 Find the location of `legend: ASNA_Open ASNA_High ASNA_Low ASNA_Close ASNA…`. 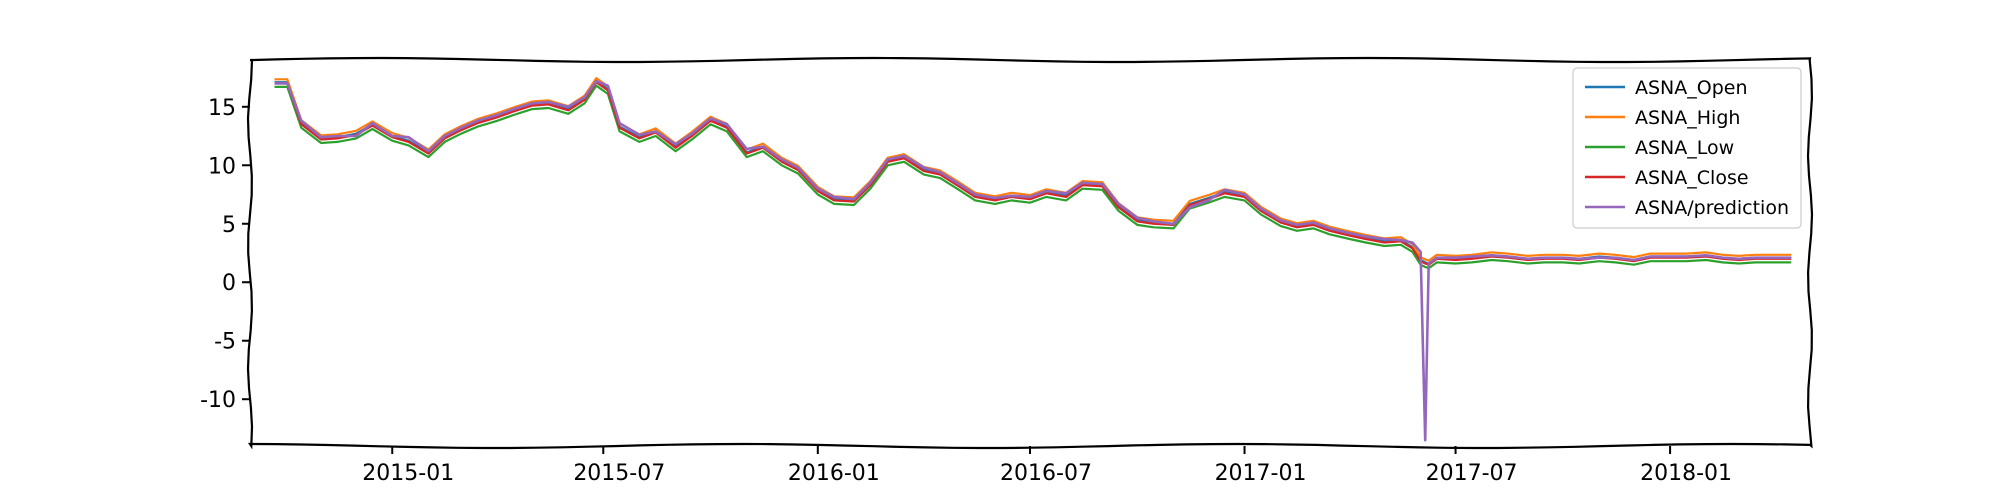

legend: ASNA_Open ASNA_High ASNA_Low ASNA_Close ASNA… is located at coordinates (1687, 148).